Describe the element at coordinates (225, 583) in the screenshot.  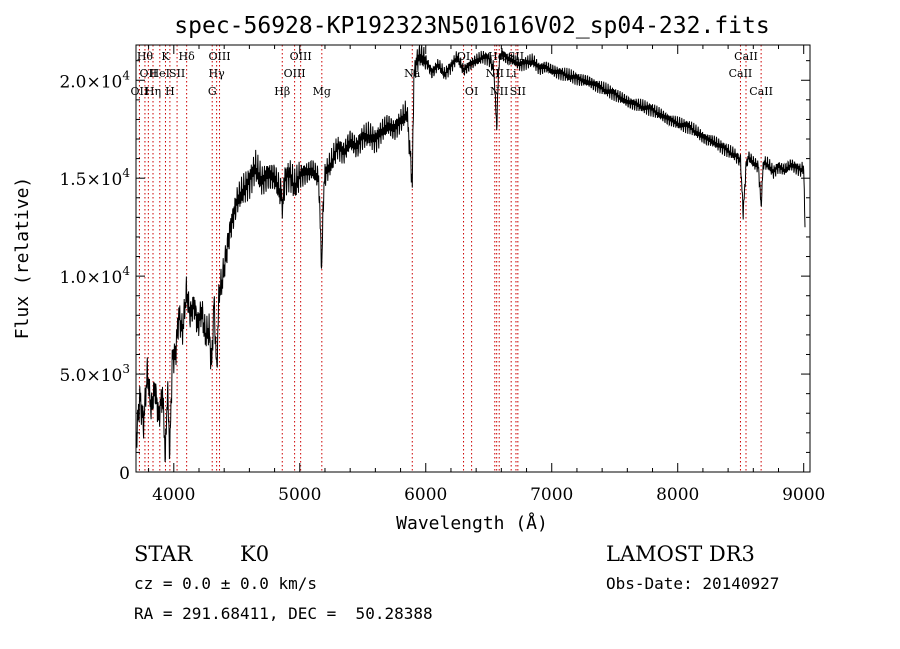
I see `redshift-text: cz = 0.0 ± 0.0 km/s` at that location.